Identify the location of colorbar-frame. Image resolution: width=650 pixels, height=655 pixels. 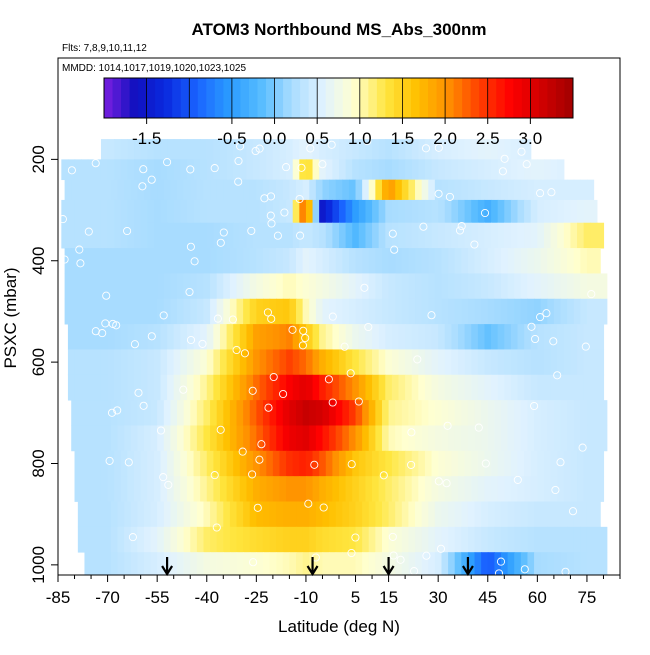
(338, 98).